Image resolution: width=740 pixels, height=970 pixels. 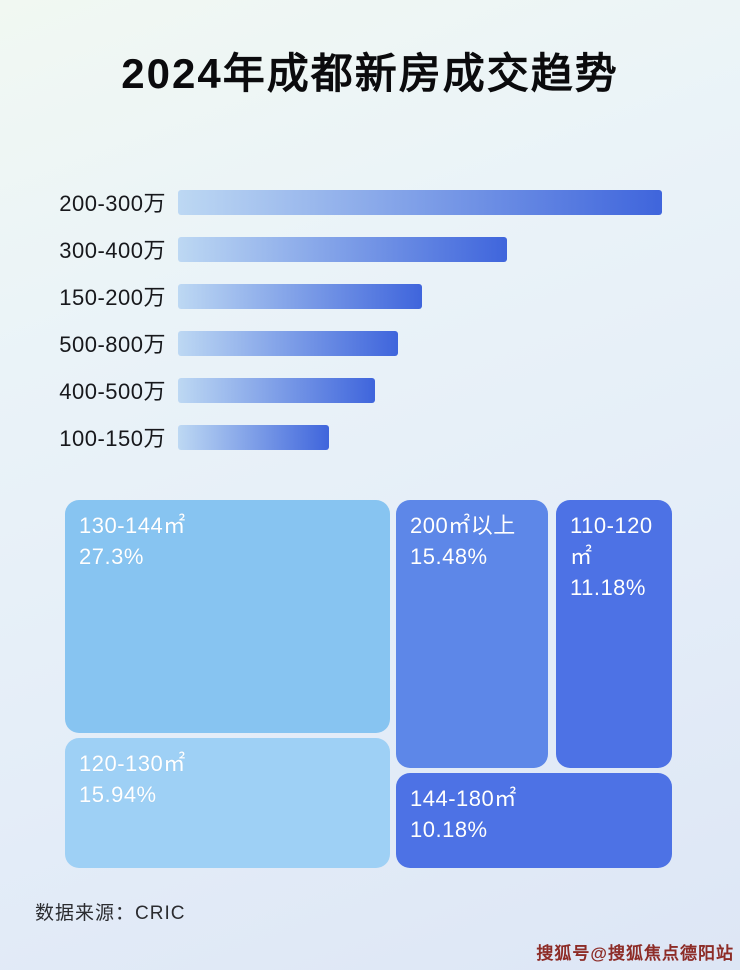 I want to click on bar-label: 400-500万, so click(x=112, y=391).